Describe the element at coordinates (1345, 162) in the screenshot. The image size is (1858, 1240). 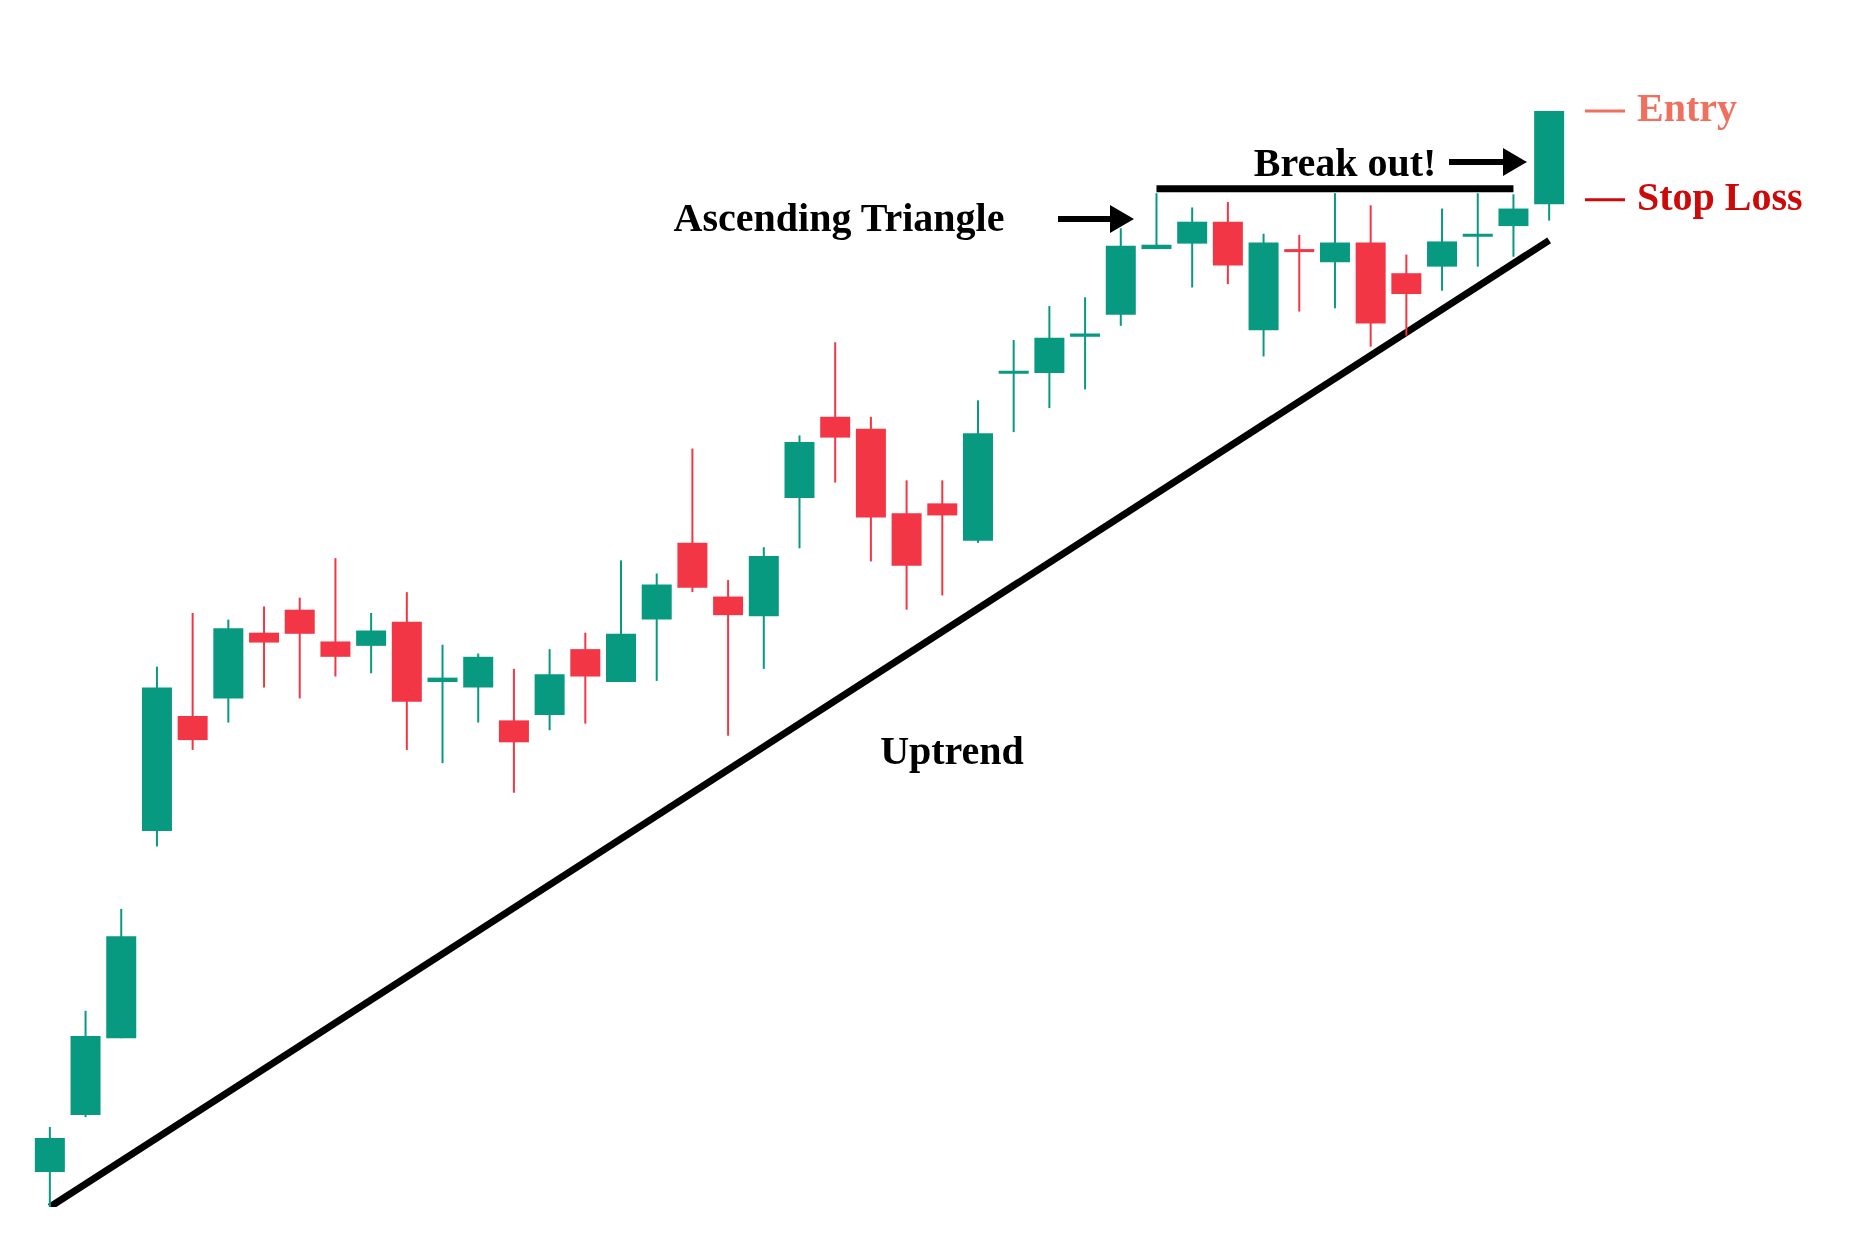
I see `annotation: Break out!` at that location.